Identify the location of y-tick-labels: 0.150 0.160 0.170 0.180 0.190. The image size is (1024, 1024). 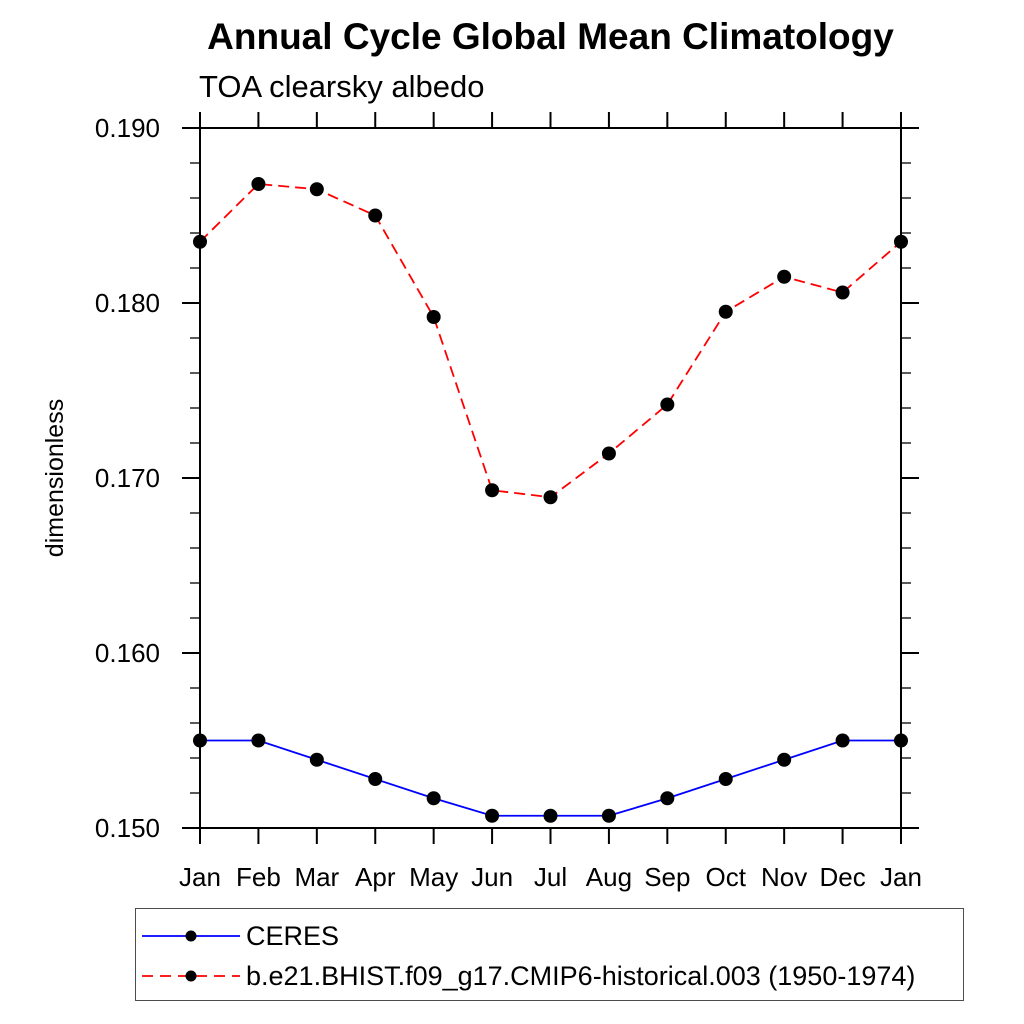
(127, 478).